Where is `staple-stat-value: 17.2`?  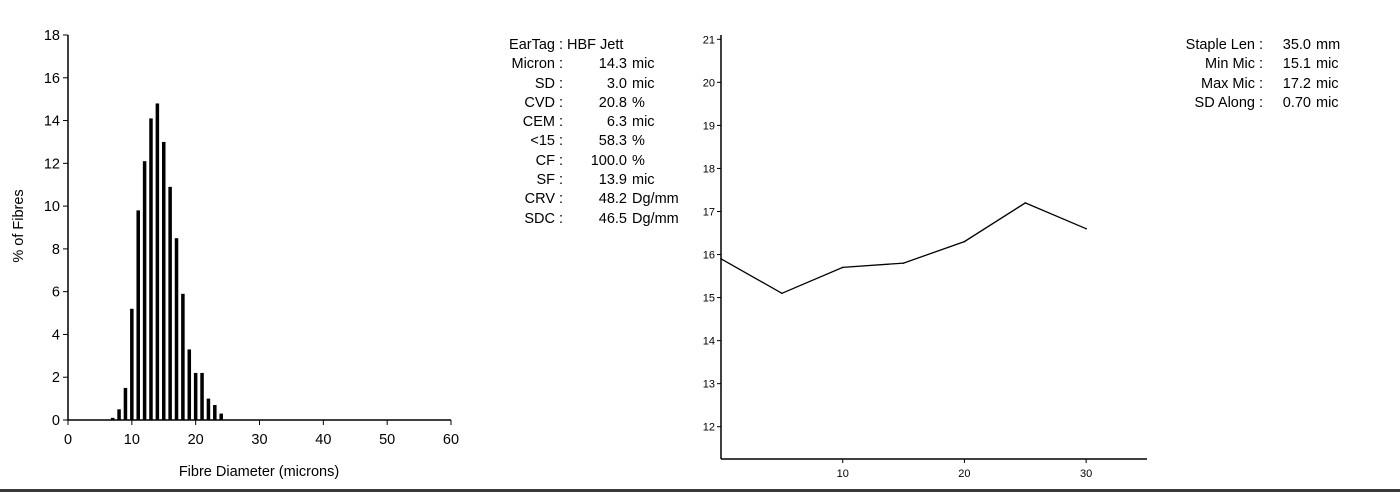
staple-stat-value: 17.2 is located at coordinates (1296, 83).